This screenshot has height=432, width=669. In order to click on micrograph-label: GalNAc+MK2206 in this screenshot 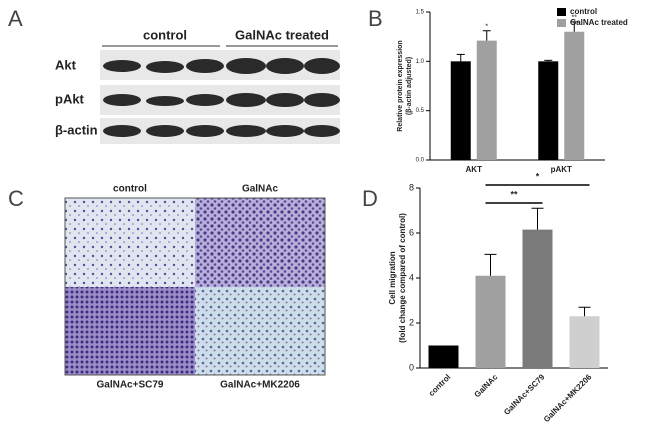, I will do `click(260, 385)`.